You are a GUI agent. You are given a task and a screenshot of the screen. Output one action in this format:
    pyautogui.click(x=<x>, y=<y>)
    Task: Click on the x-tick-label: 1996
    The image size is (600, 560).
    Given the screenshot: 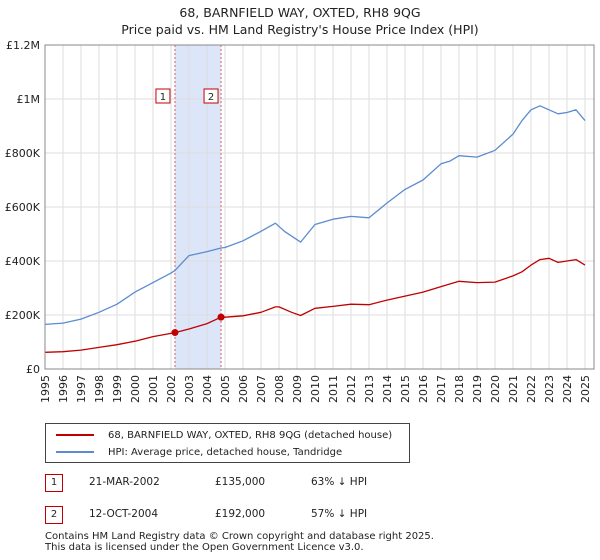 What is the action you would take?
    pyautogui.click(x=63, y=389)
    